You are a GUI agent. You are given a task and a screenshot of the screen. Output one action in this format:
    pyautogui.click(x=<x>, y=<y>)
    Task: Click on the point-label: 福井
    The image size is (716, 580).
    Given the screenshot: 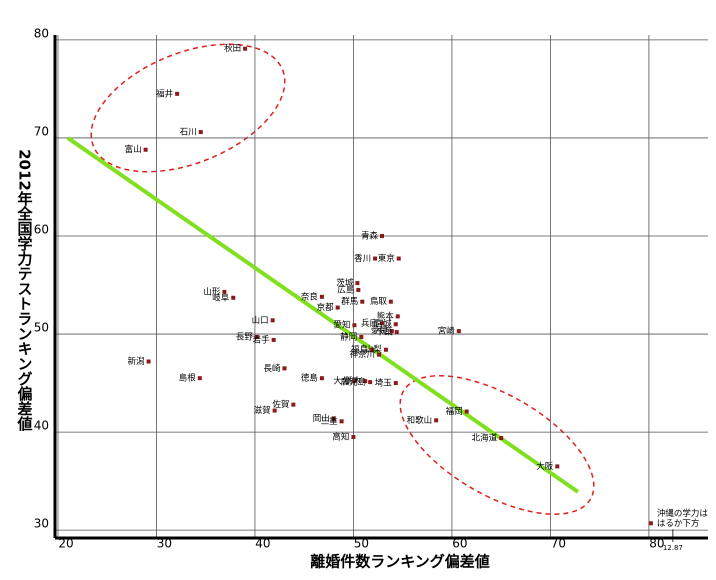 What is the action you would take?
    pyautogui.click(x=164, y=93)
    